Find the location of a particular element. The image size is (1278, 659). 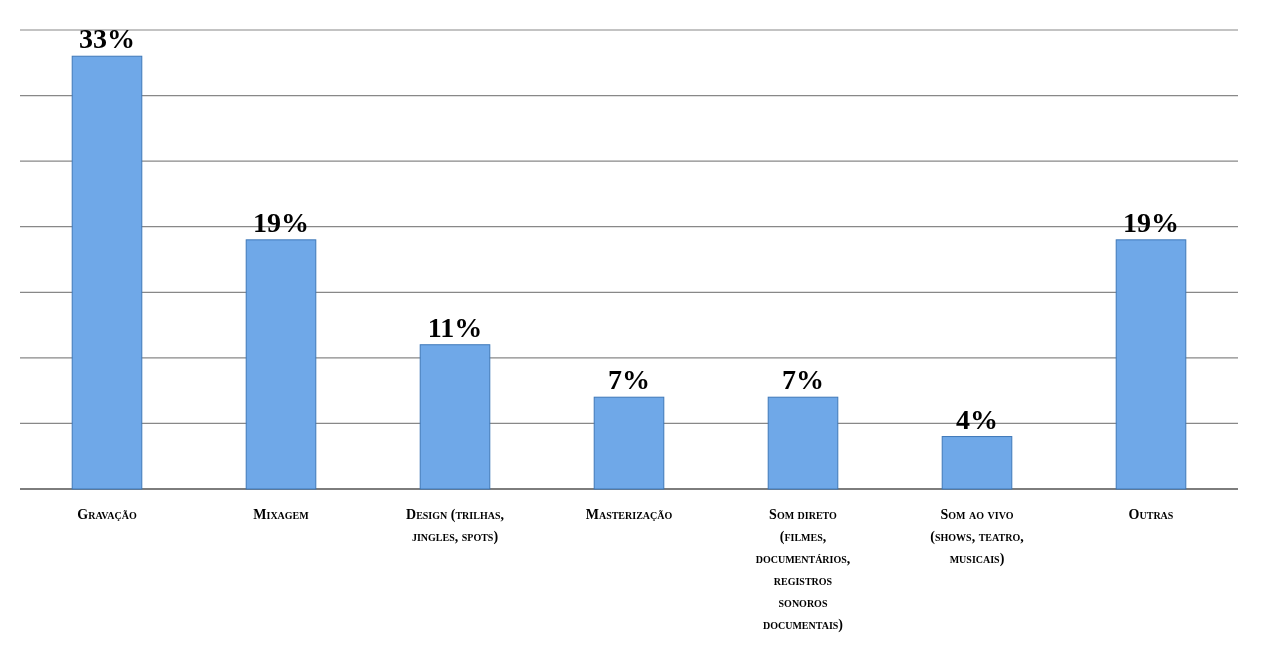

x-tick-label: Mixagem is located at coordinates (281, 514).